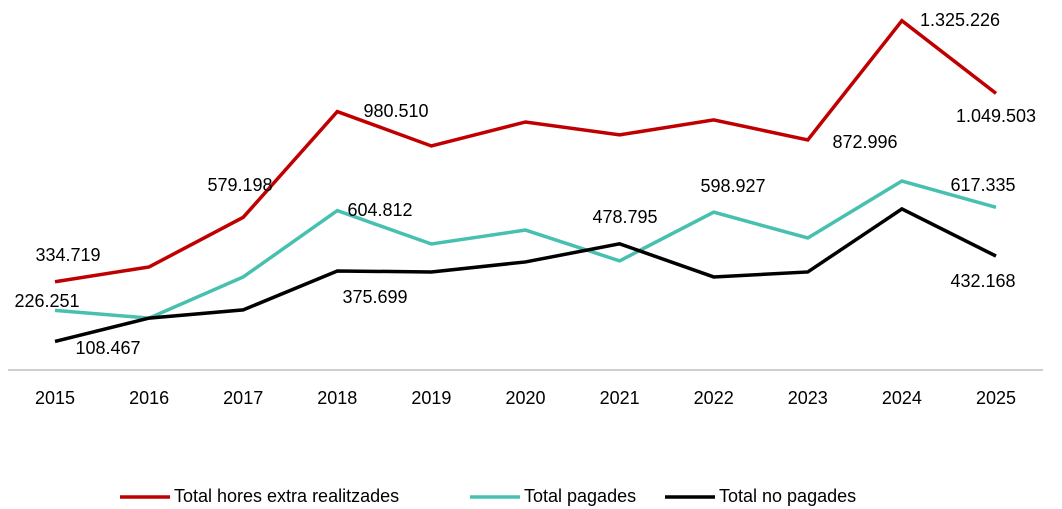  What do you see at coordinates (239, 185) in the screenshot?
I see `data-label: 579.198` at bounding box center [239, 185].